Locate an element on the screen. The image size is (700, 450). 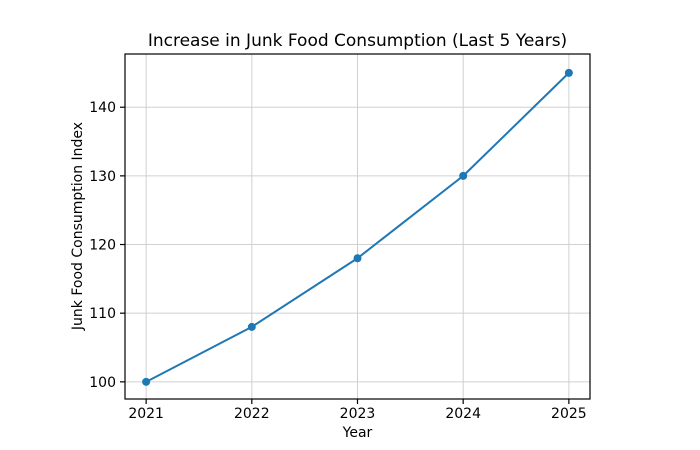
y-tick-label: 130 is located at coordinates (102, 177).